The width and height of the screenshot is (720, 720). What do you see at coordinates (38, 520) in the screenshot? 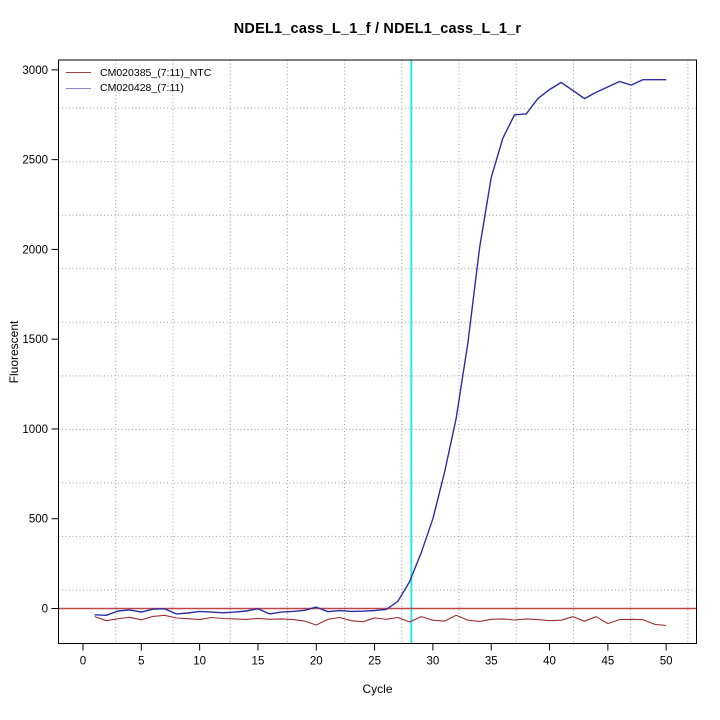
I see `y-tick-label: 500` at bounding box center [38, 520].